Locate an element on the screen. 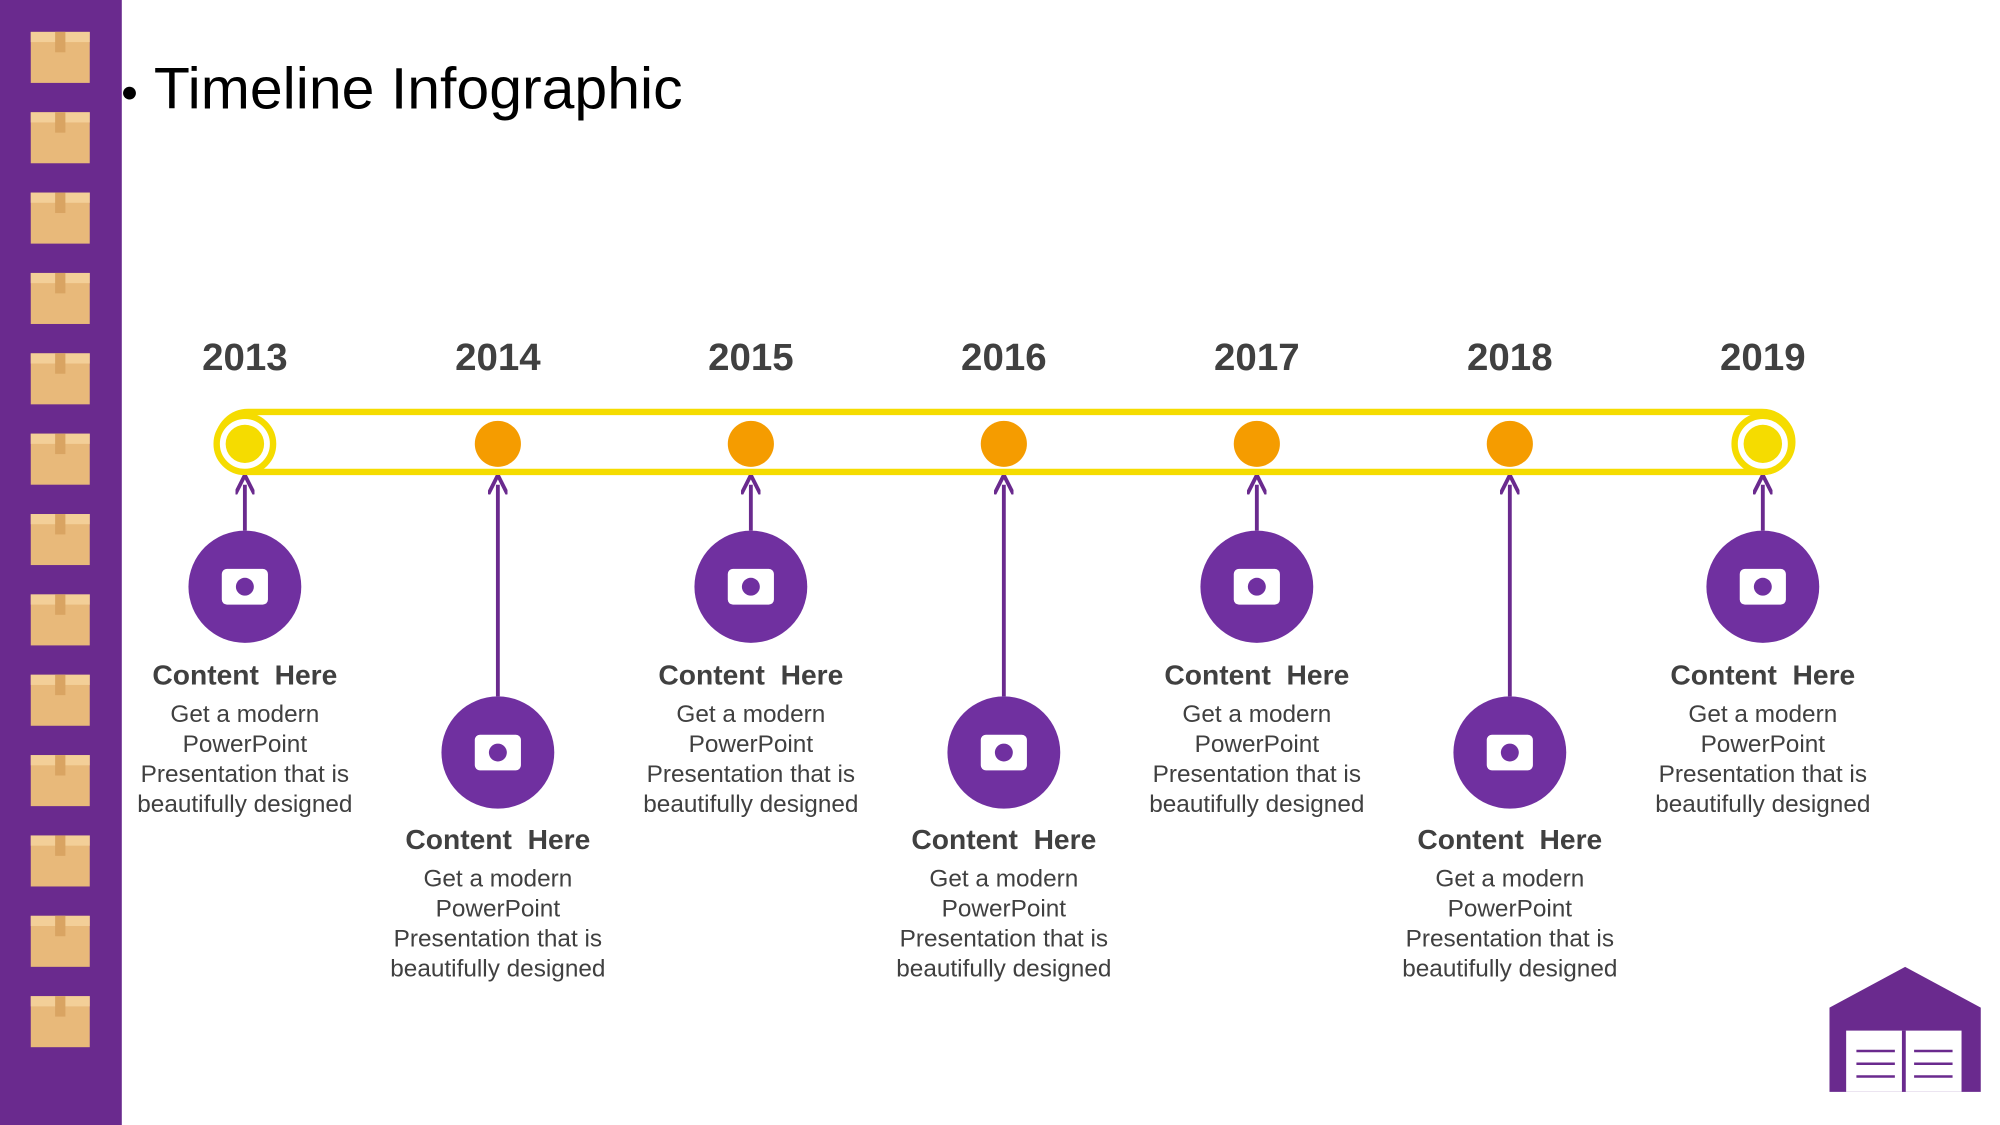  year: 2016 is located at coordinates (1004, 357).